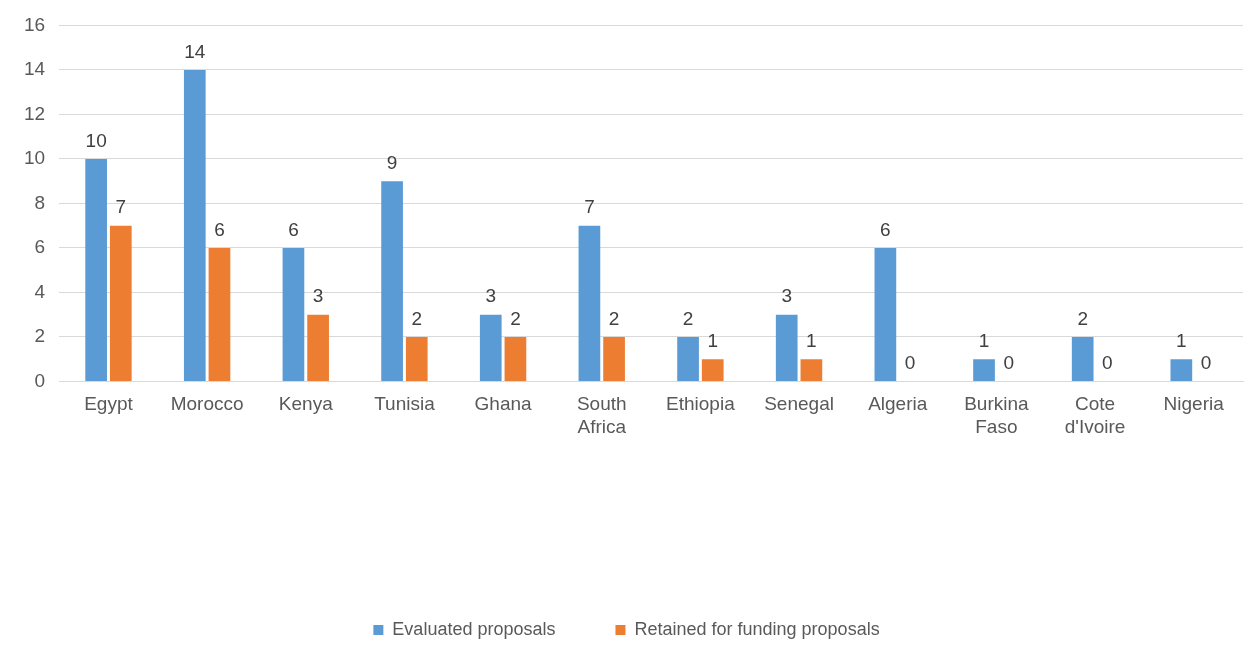 The image size is (1251, 653). I want to click on data-label: 10, so click(96, 140).